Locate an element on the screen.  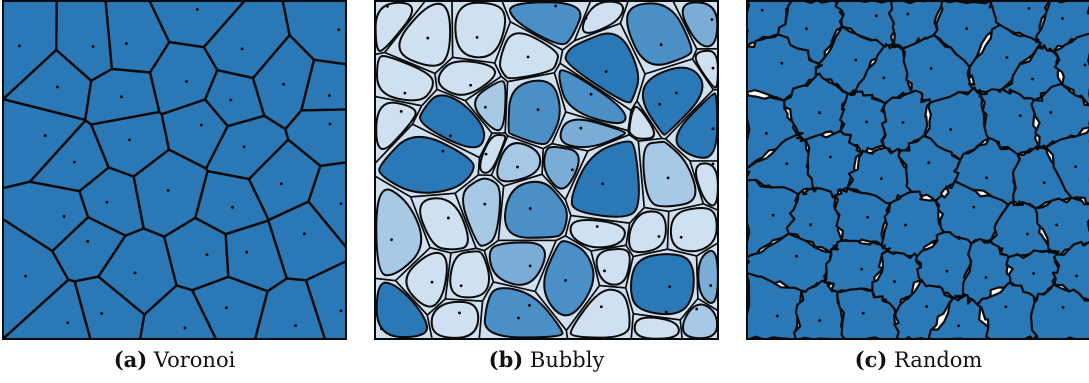
caption-voronoi: (a) Voronoi is located at coordinates (174, 359).